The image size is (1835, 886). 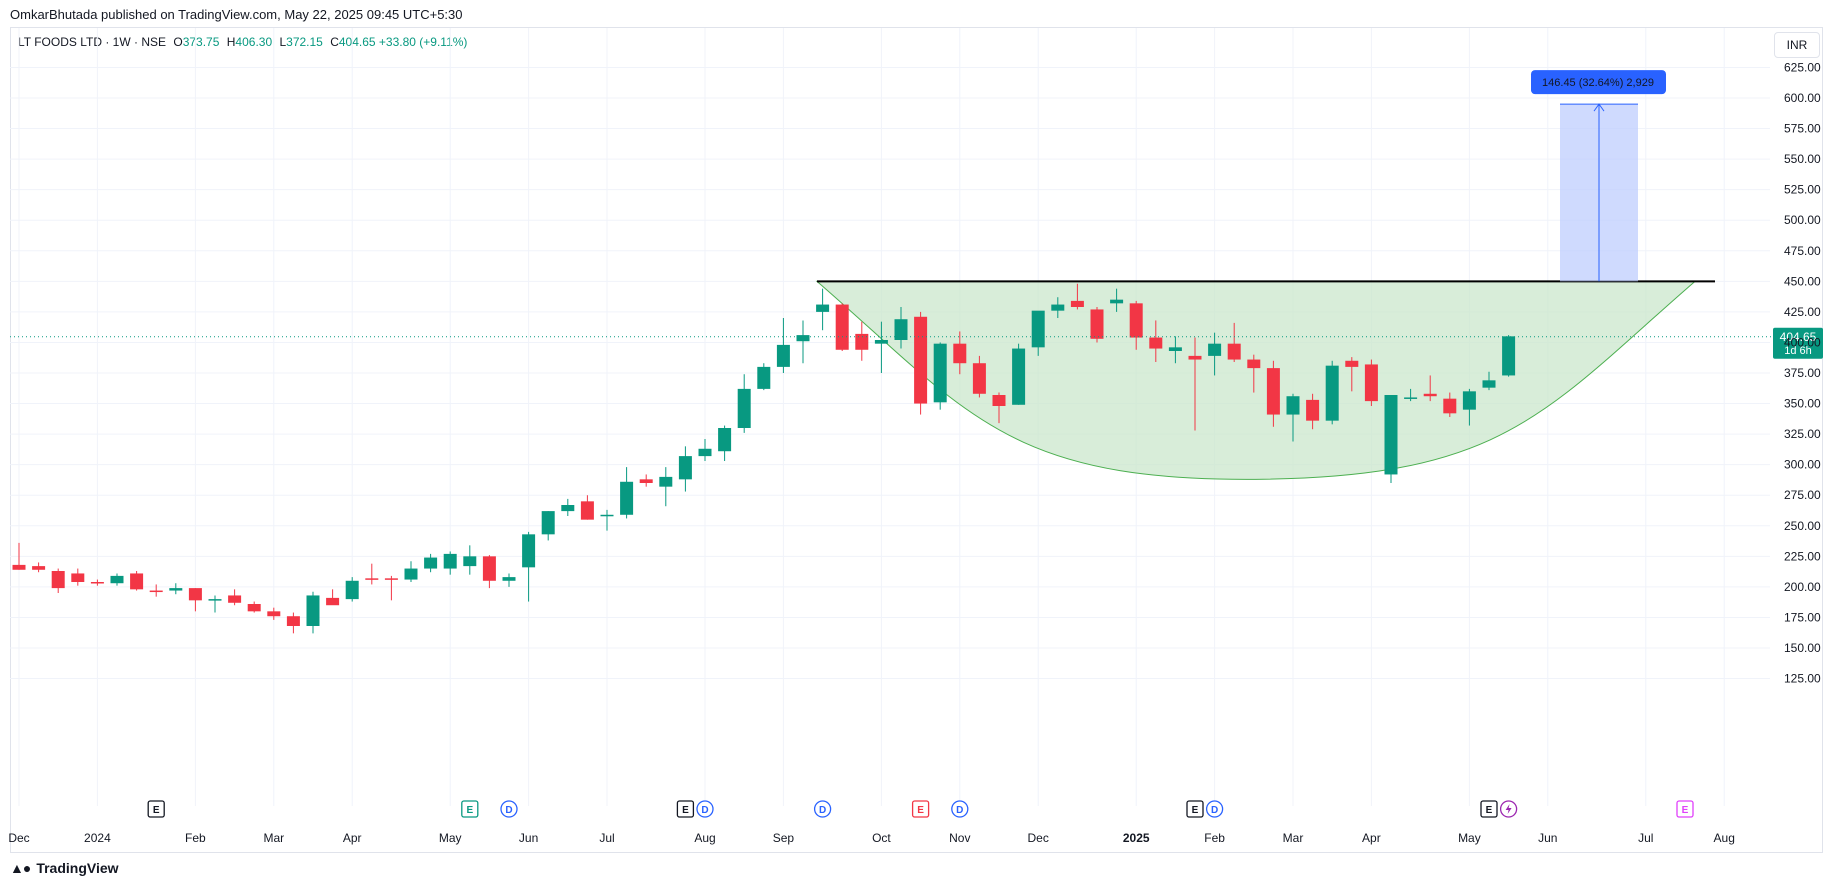 I want to click on y-tick-label: 575.00, so click(x=1802, y=129).